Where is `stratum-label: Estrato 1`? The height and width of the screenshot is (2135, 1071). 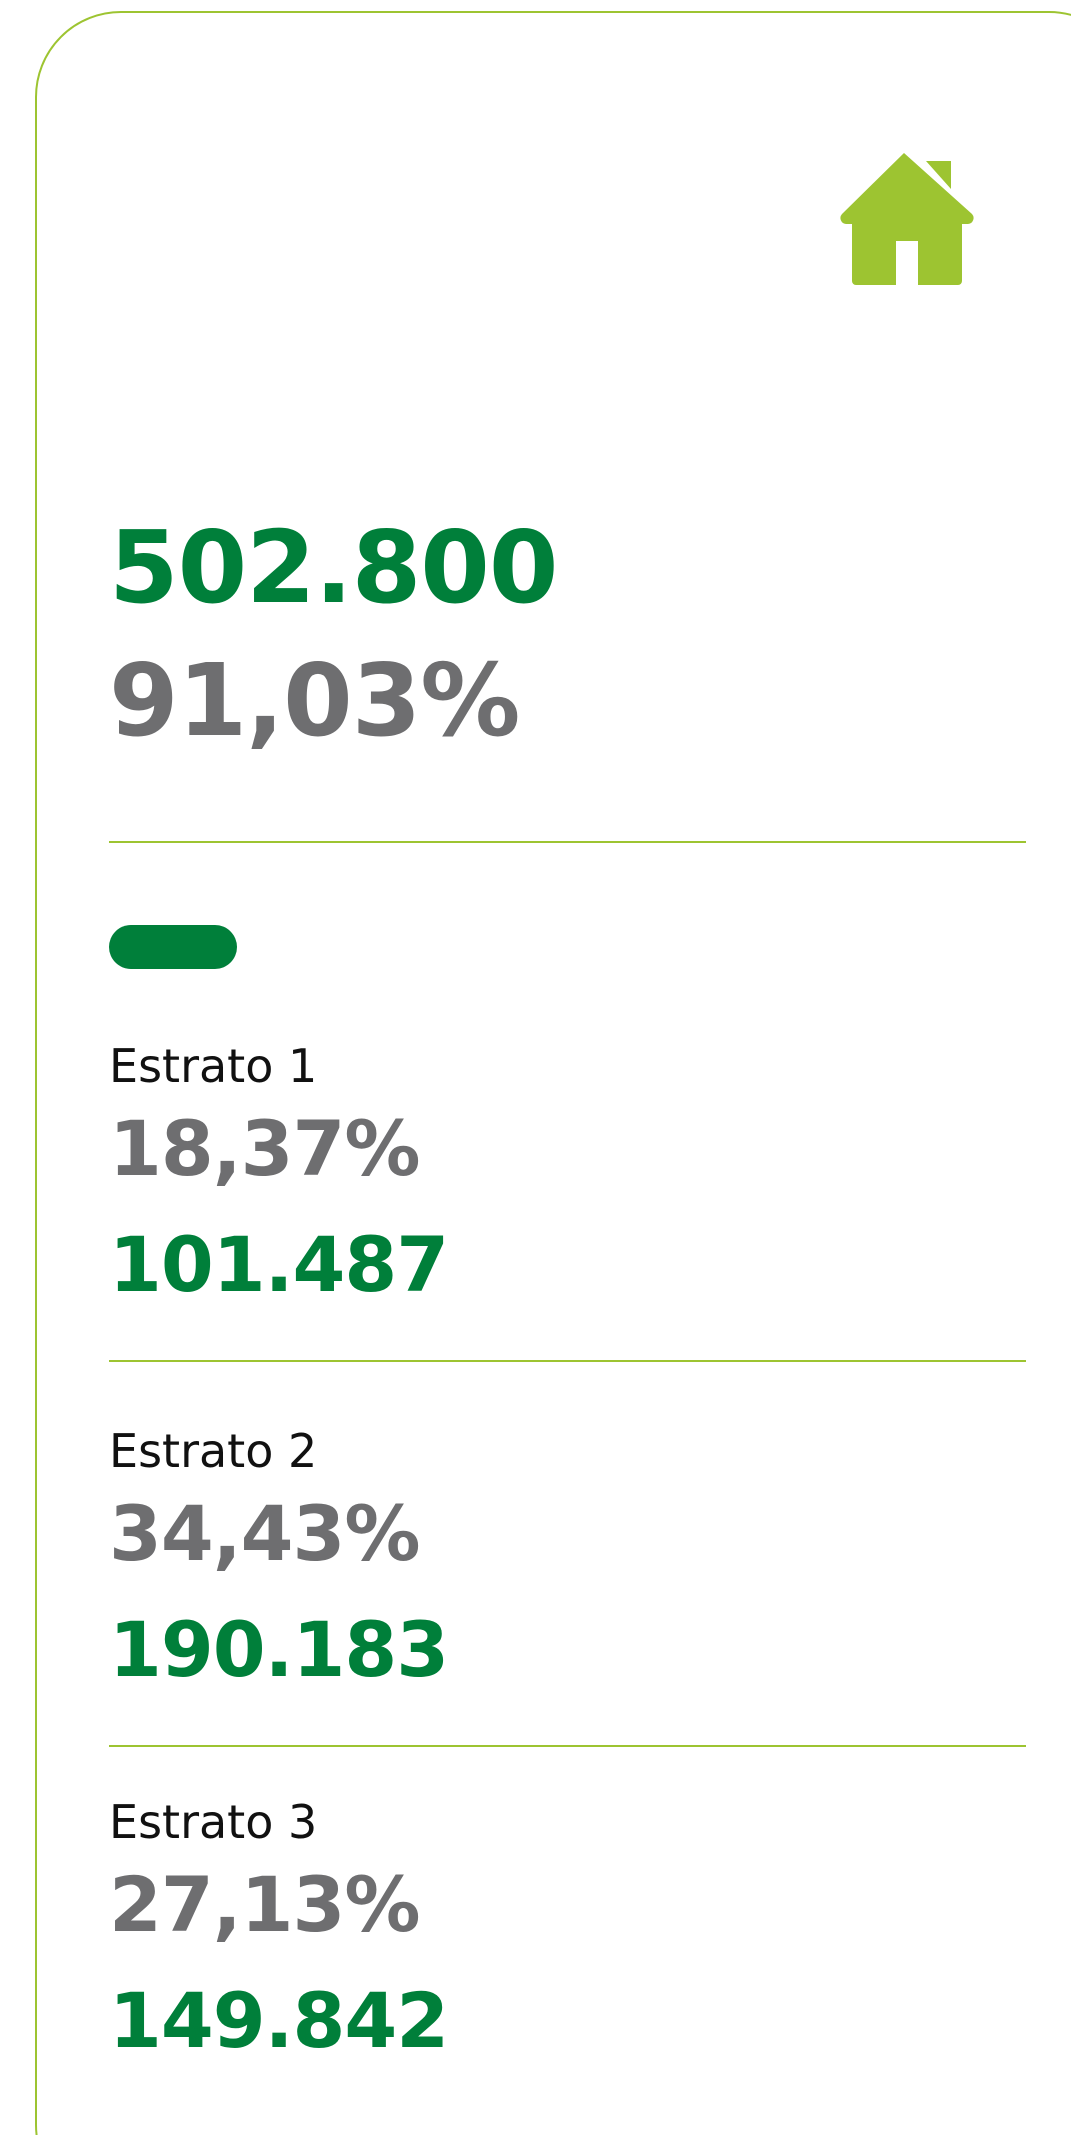 stratum-label: Estrato 1 is located at coordinates (213, 1066).